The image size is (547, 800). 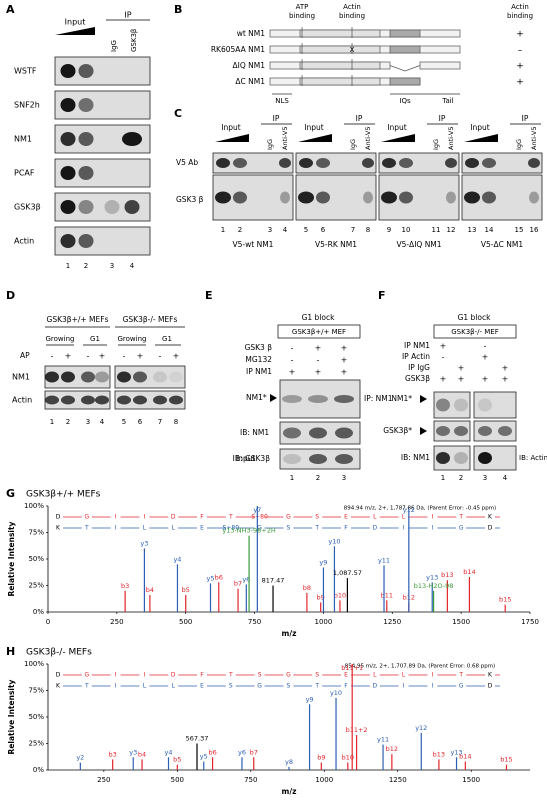 I want to click on label: S+80, so click(x=259, y=517).